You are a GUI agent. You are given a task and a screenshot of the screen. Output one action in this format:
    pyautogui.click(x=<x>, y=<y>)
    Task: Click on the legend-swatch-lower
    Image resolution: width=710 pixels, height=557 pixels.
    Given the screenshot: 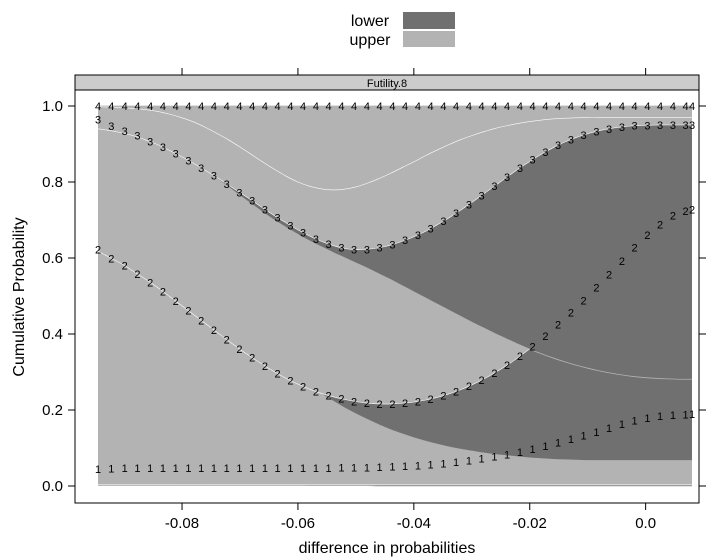 What is the action you would take?
    pyautogui.click(x=429, y=20)
    